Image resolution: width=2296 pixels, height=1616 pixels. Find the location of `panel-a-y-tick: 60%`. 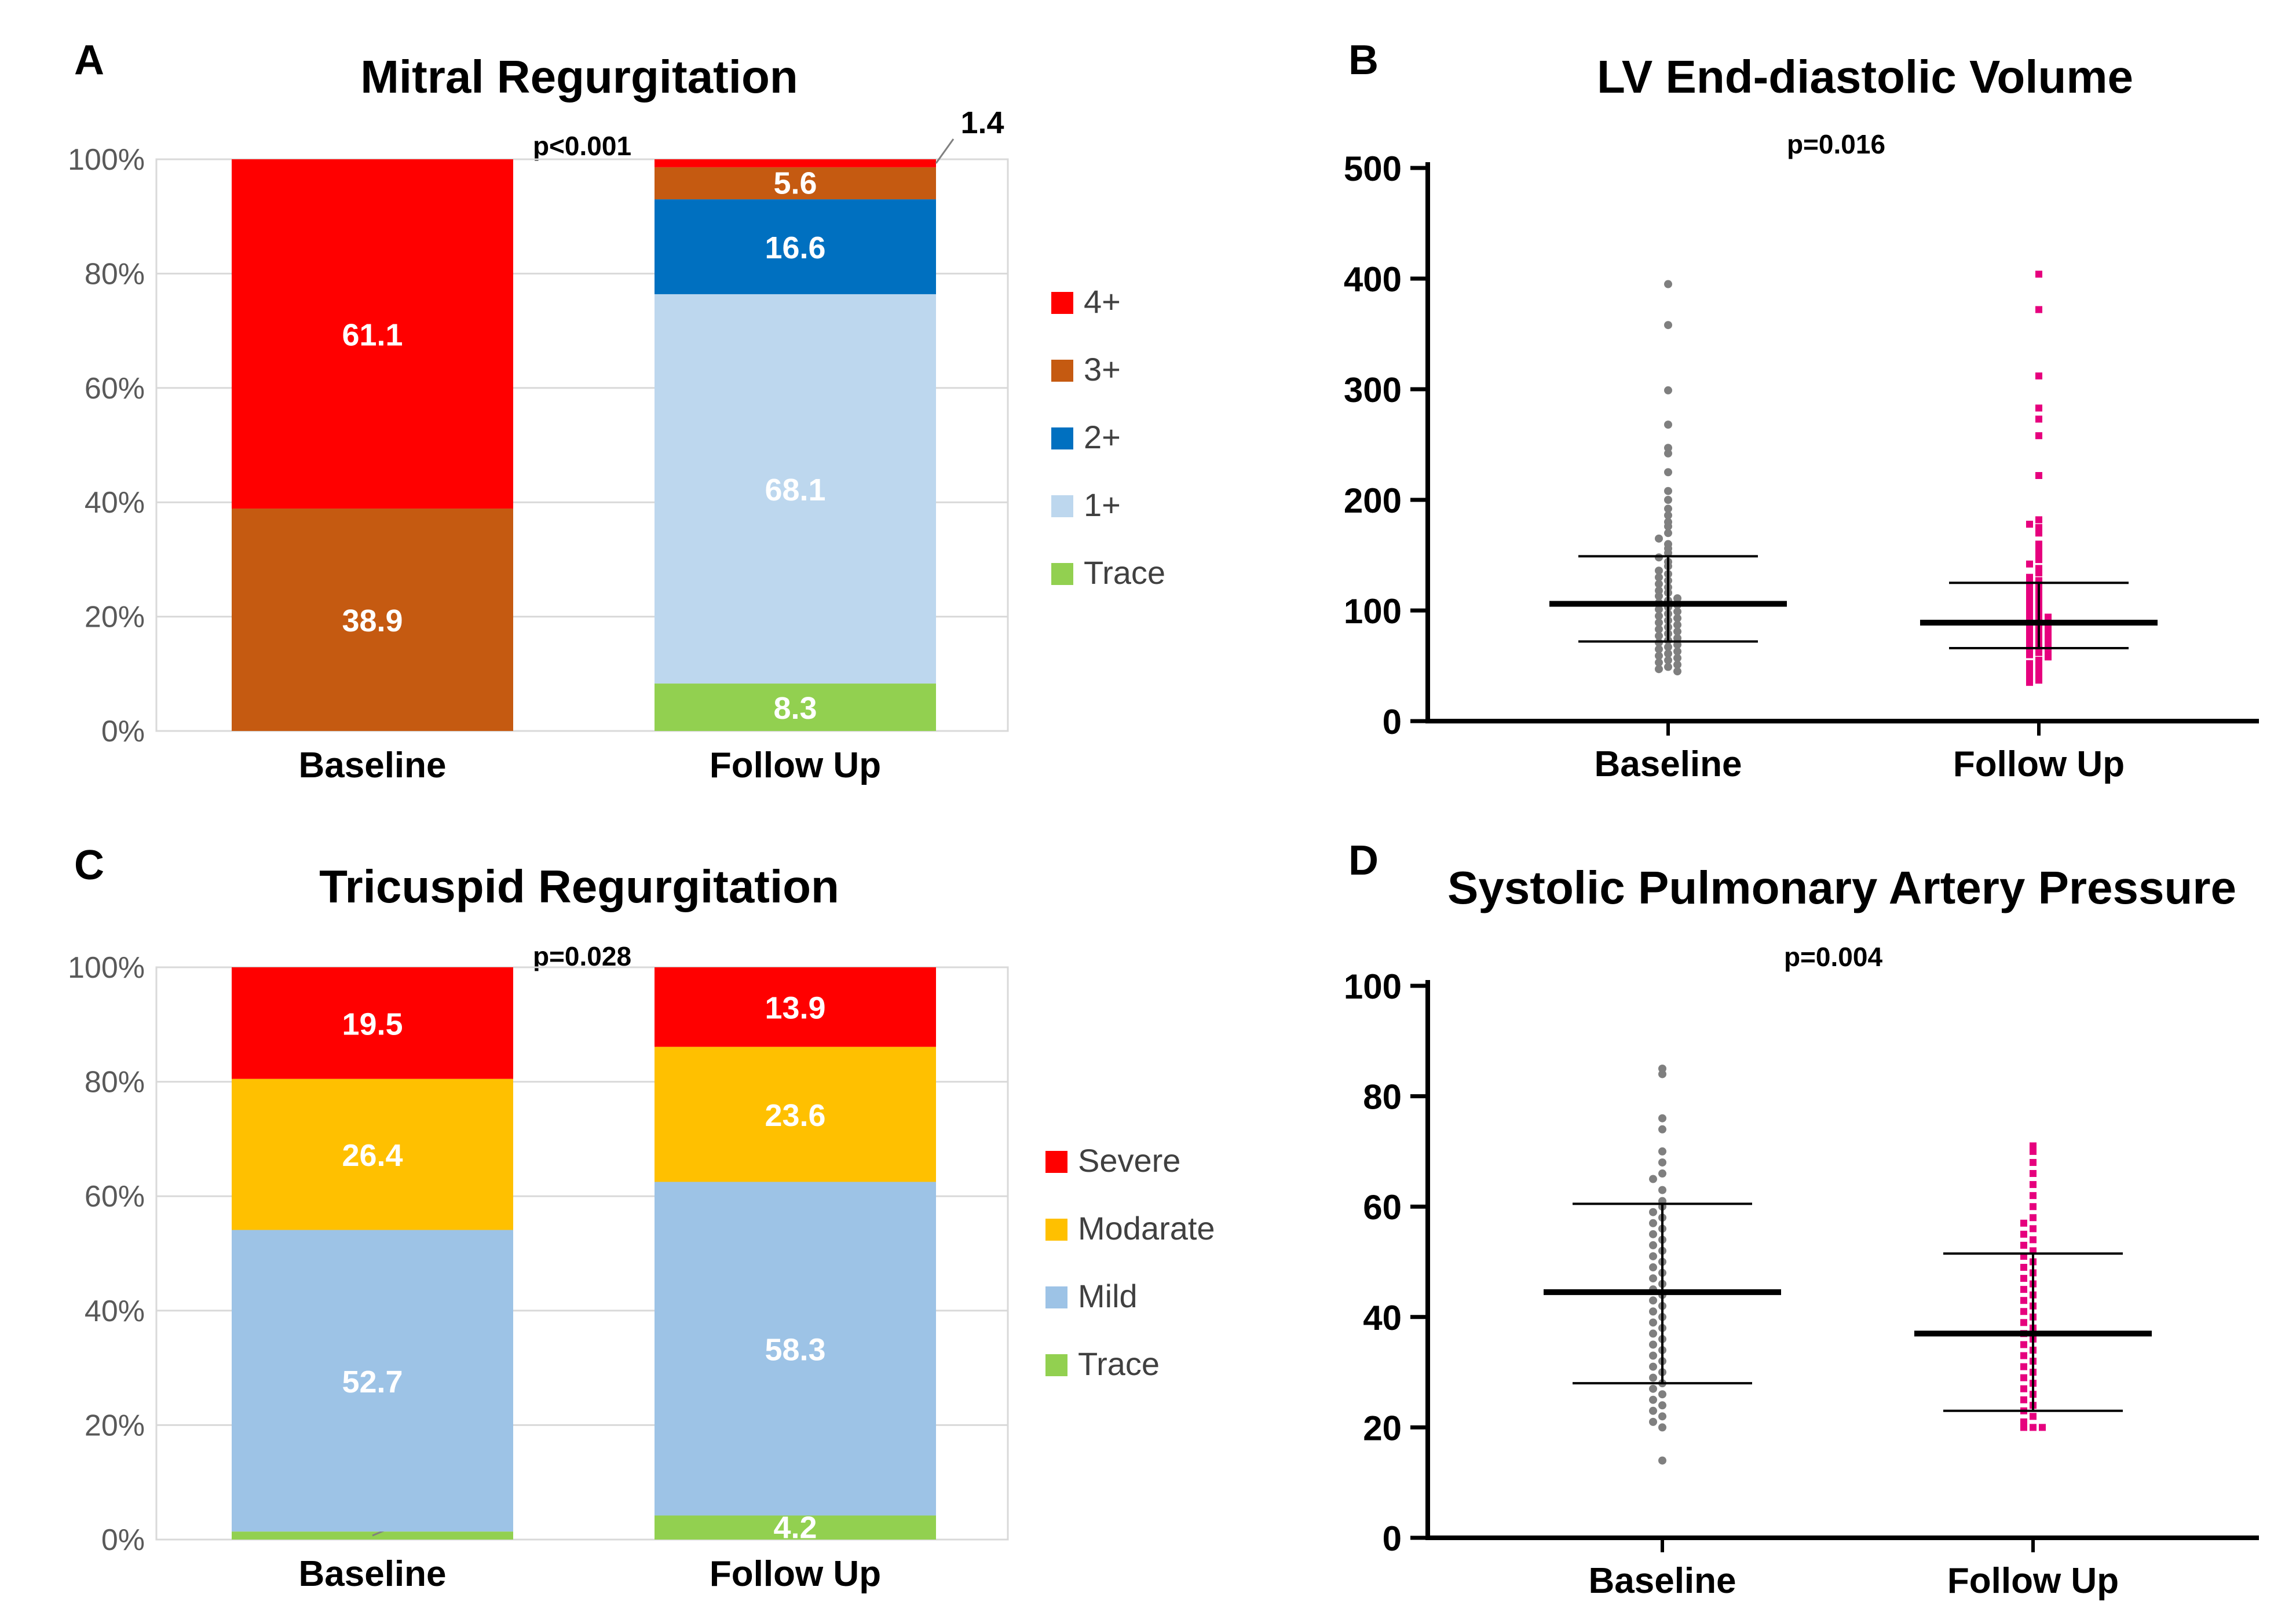

panel-a-y-tick: 60% is located at coordinates (115, 389).